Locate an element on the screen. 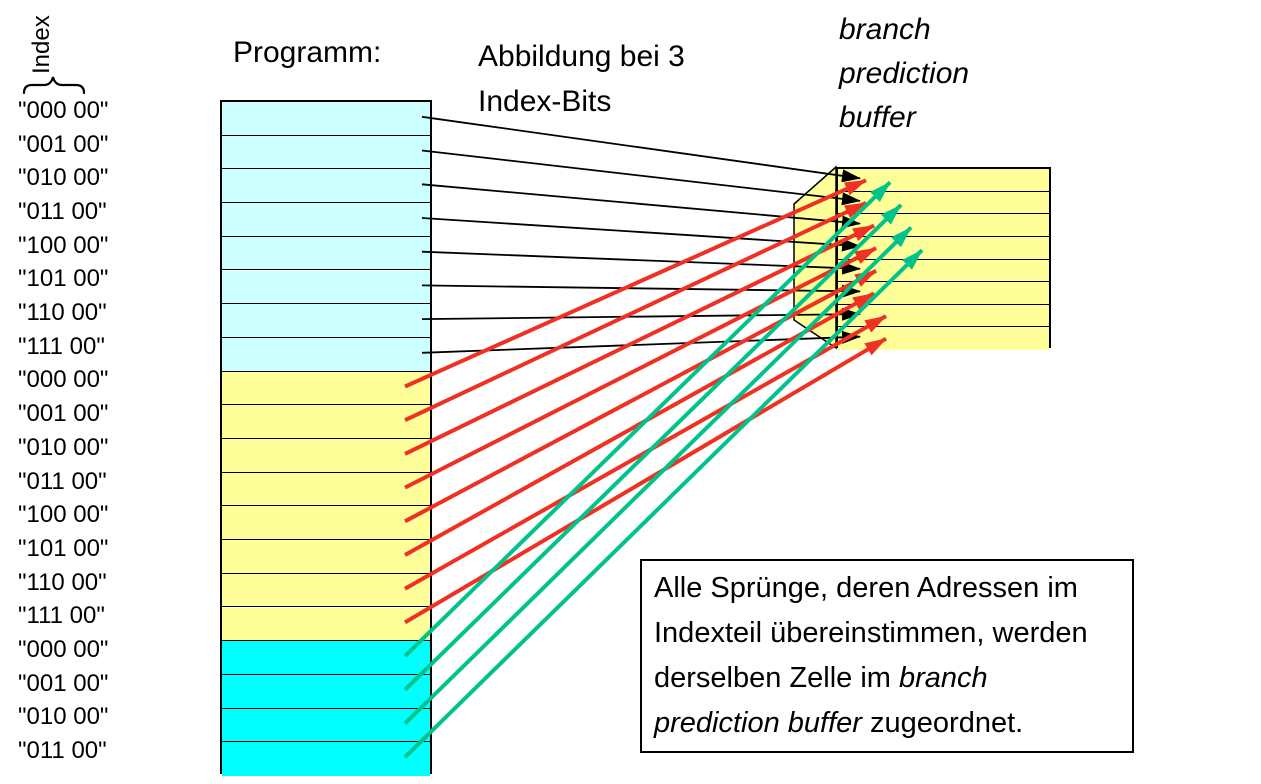 This screenshot has width=1261, height=784. program-column is located at coordinates (326, 438).